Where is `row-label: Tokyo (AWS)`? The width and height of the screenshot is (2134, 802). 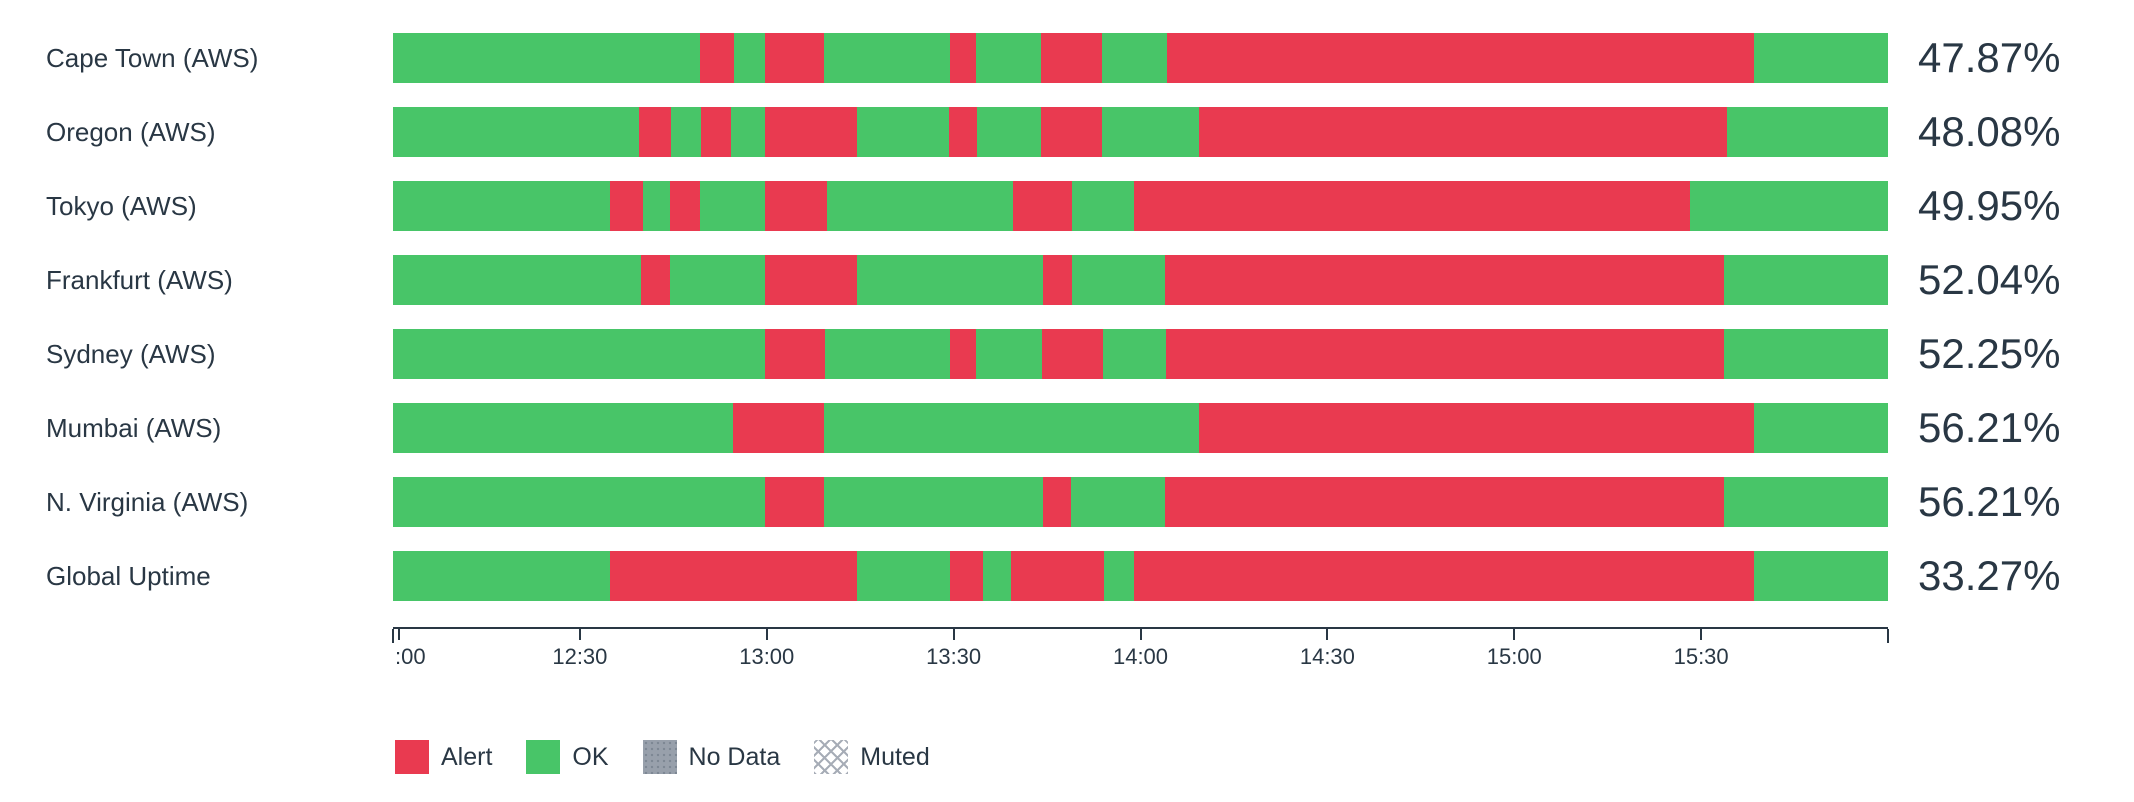 row-label: Tokyo (AWS) is located at coordinates (121, 205).